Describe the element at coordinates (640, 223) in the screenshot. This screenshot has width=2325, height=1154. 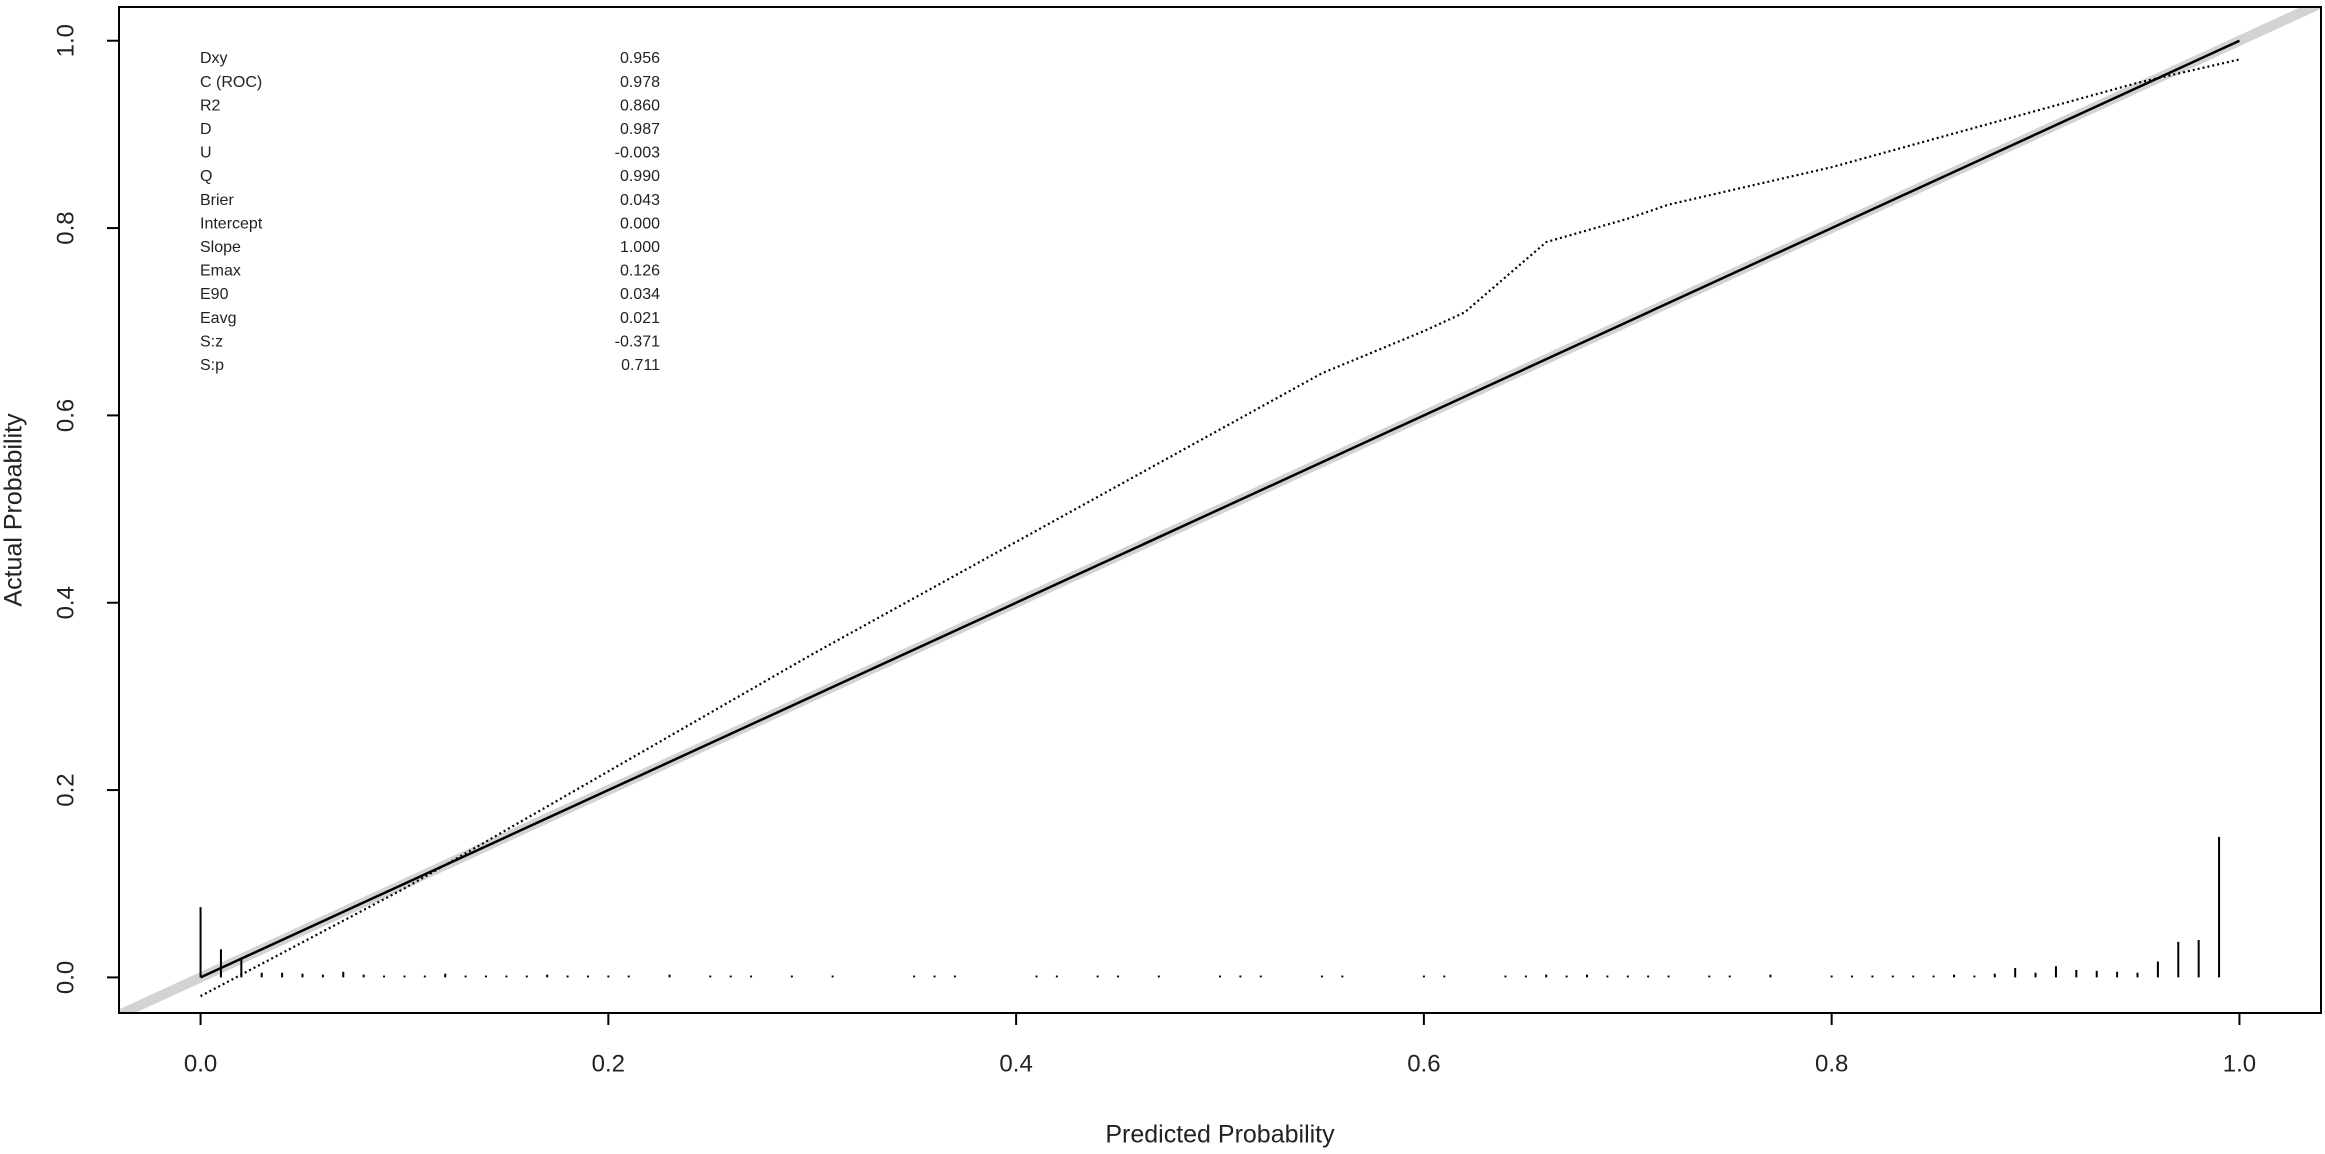
I see `stat-value: 0.000` at that location.